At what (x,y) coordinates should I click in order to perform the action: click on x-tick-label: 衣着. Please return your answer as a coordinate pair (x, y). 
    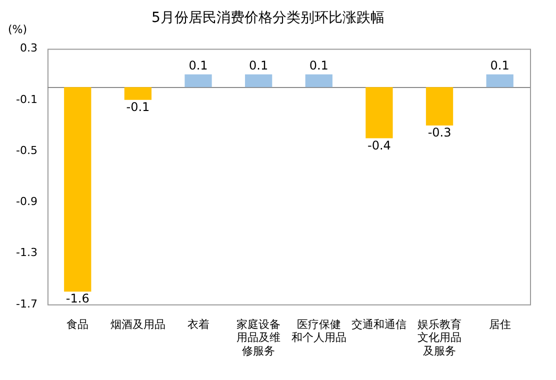
    Looking at the image, I should click on (198, 324).